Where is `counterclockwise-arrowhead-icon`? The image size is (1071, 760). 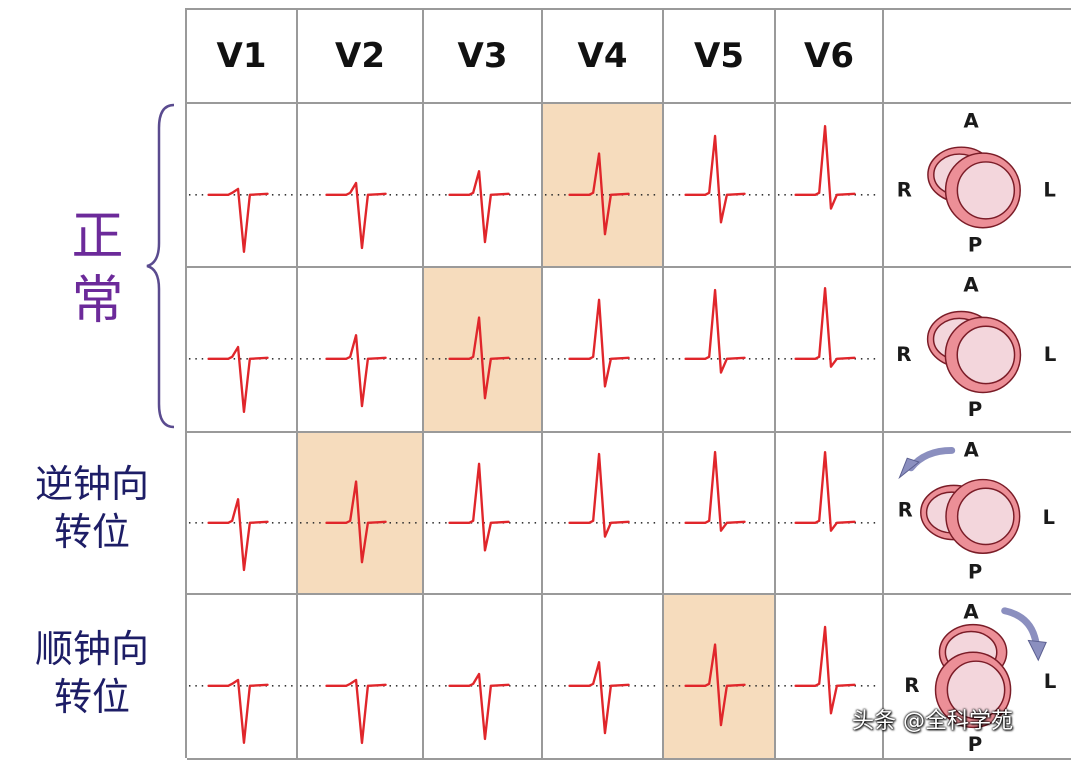 counterclockwise-arrowhead-icon is located at coordinates (909, 468).